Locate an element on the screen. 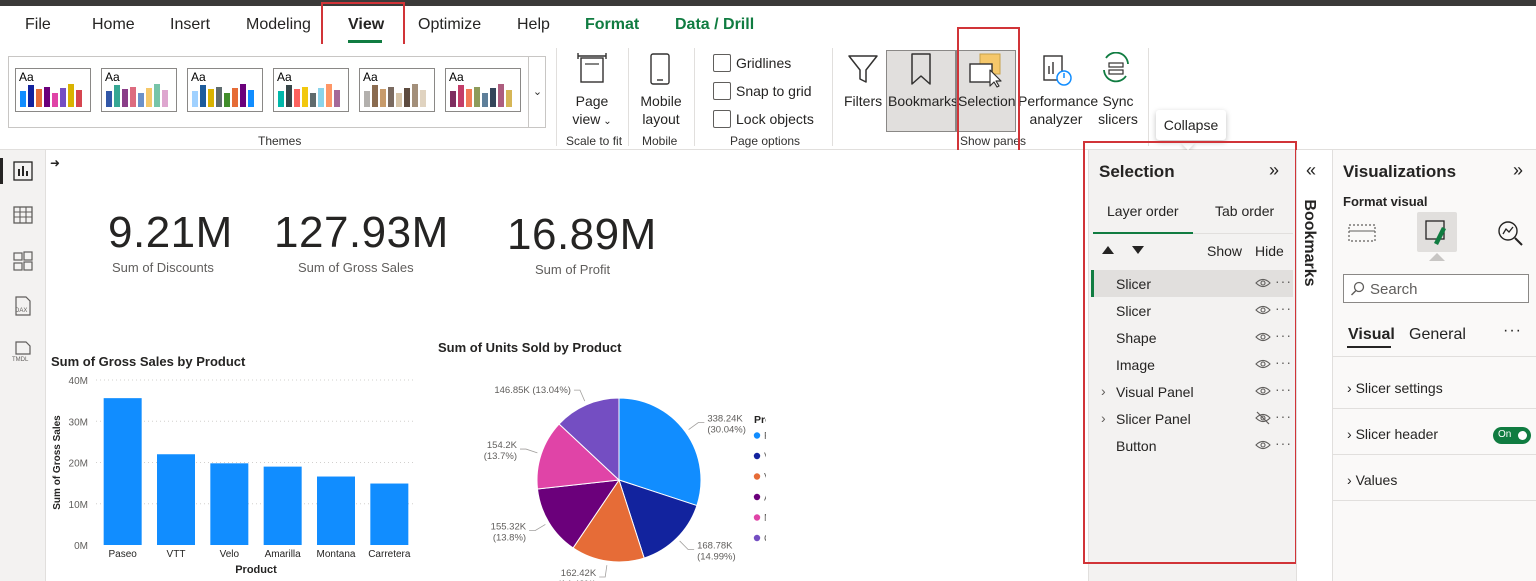  tab-general: General is located at coordinates (1437, 334).